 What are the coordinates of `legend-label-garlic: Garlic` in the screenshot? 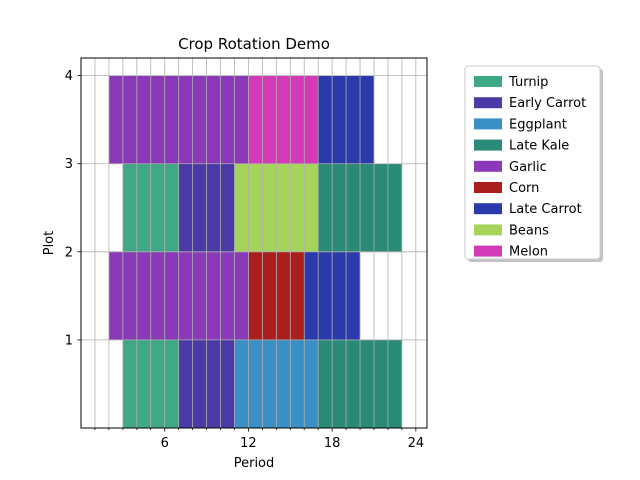 It's located at (528, 167).